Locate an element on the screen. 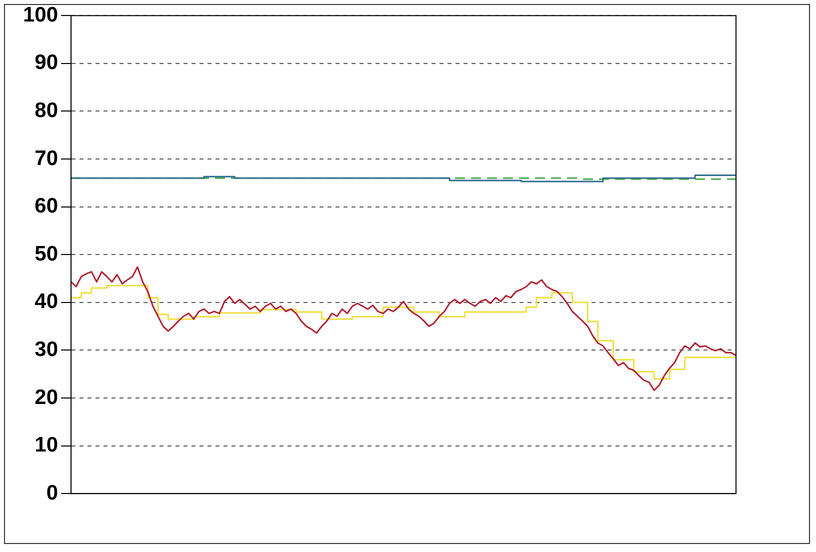 This screenshot has width=816, height=552. y-tick-label: 40 is located at coordinates (46, 302).